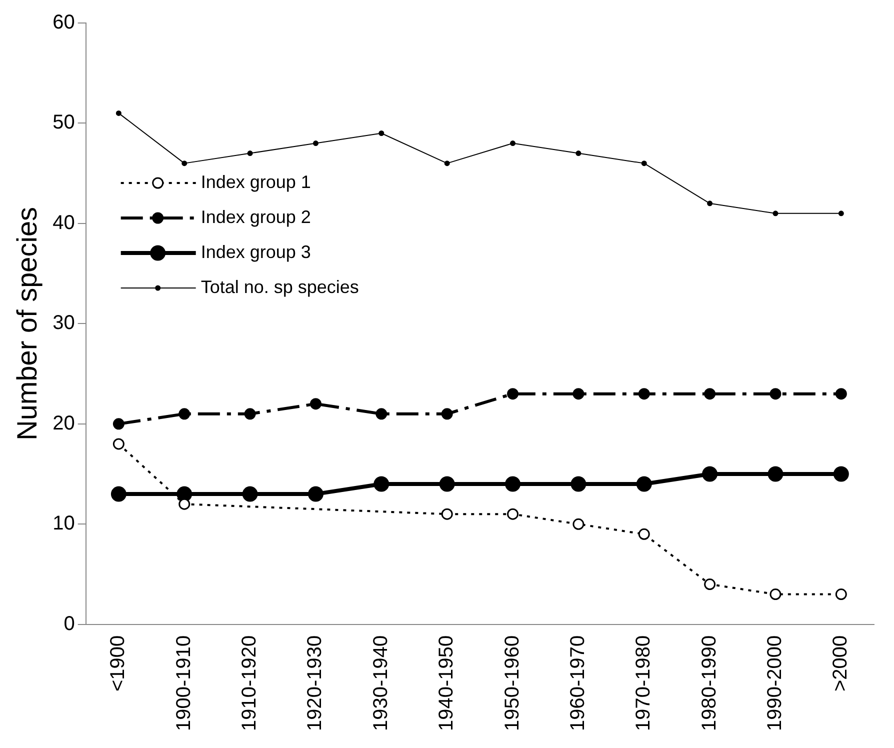  What do you see at coordinates (183, 683) in the screenshot?
I see `x-tick-label: 1900-1910` at bounding box center [183, 683].